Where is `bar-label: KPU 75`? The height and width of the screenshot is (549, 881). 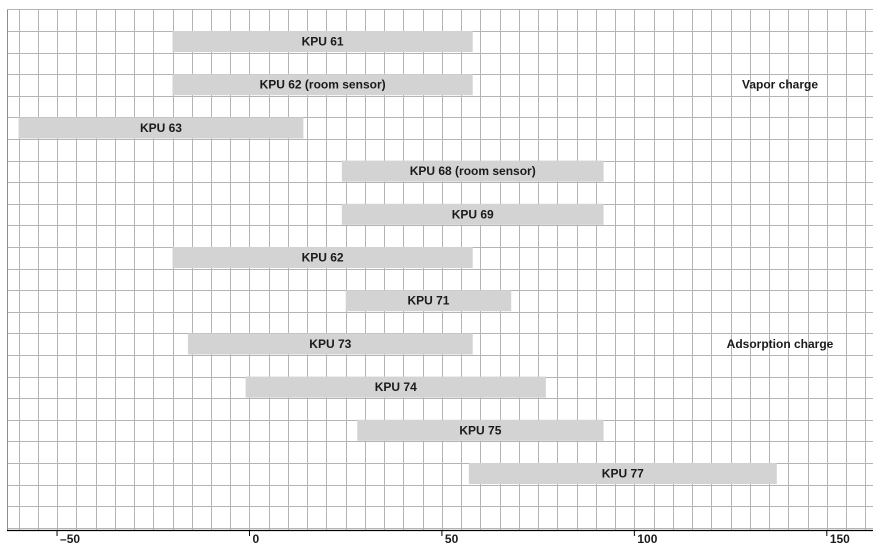 bar-label: KPU 75 is located at coordinates (480, 430).